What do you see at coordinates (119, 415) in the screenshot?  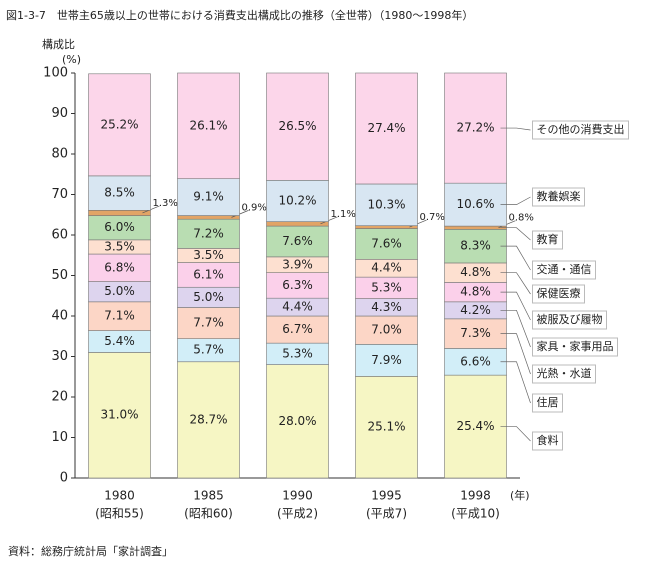 I see `value-label: 31.0%` at bounding box center [119, 415].